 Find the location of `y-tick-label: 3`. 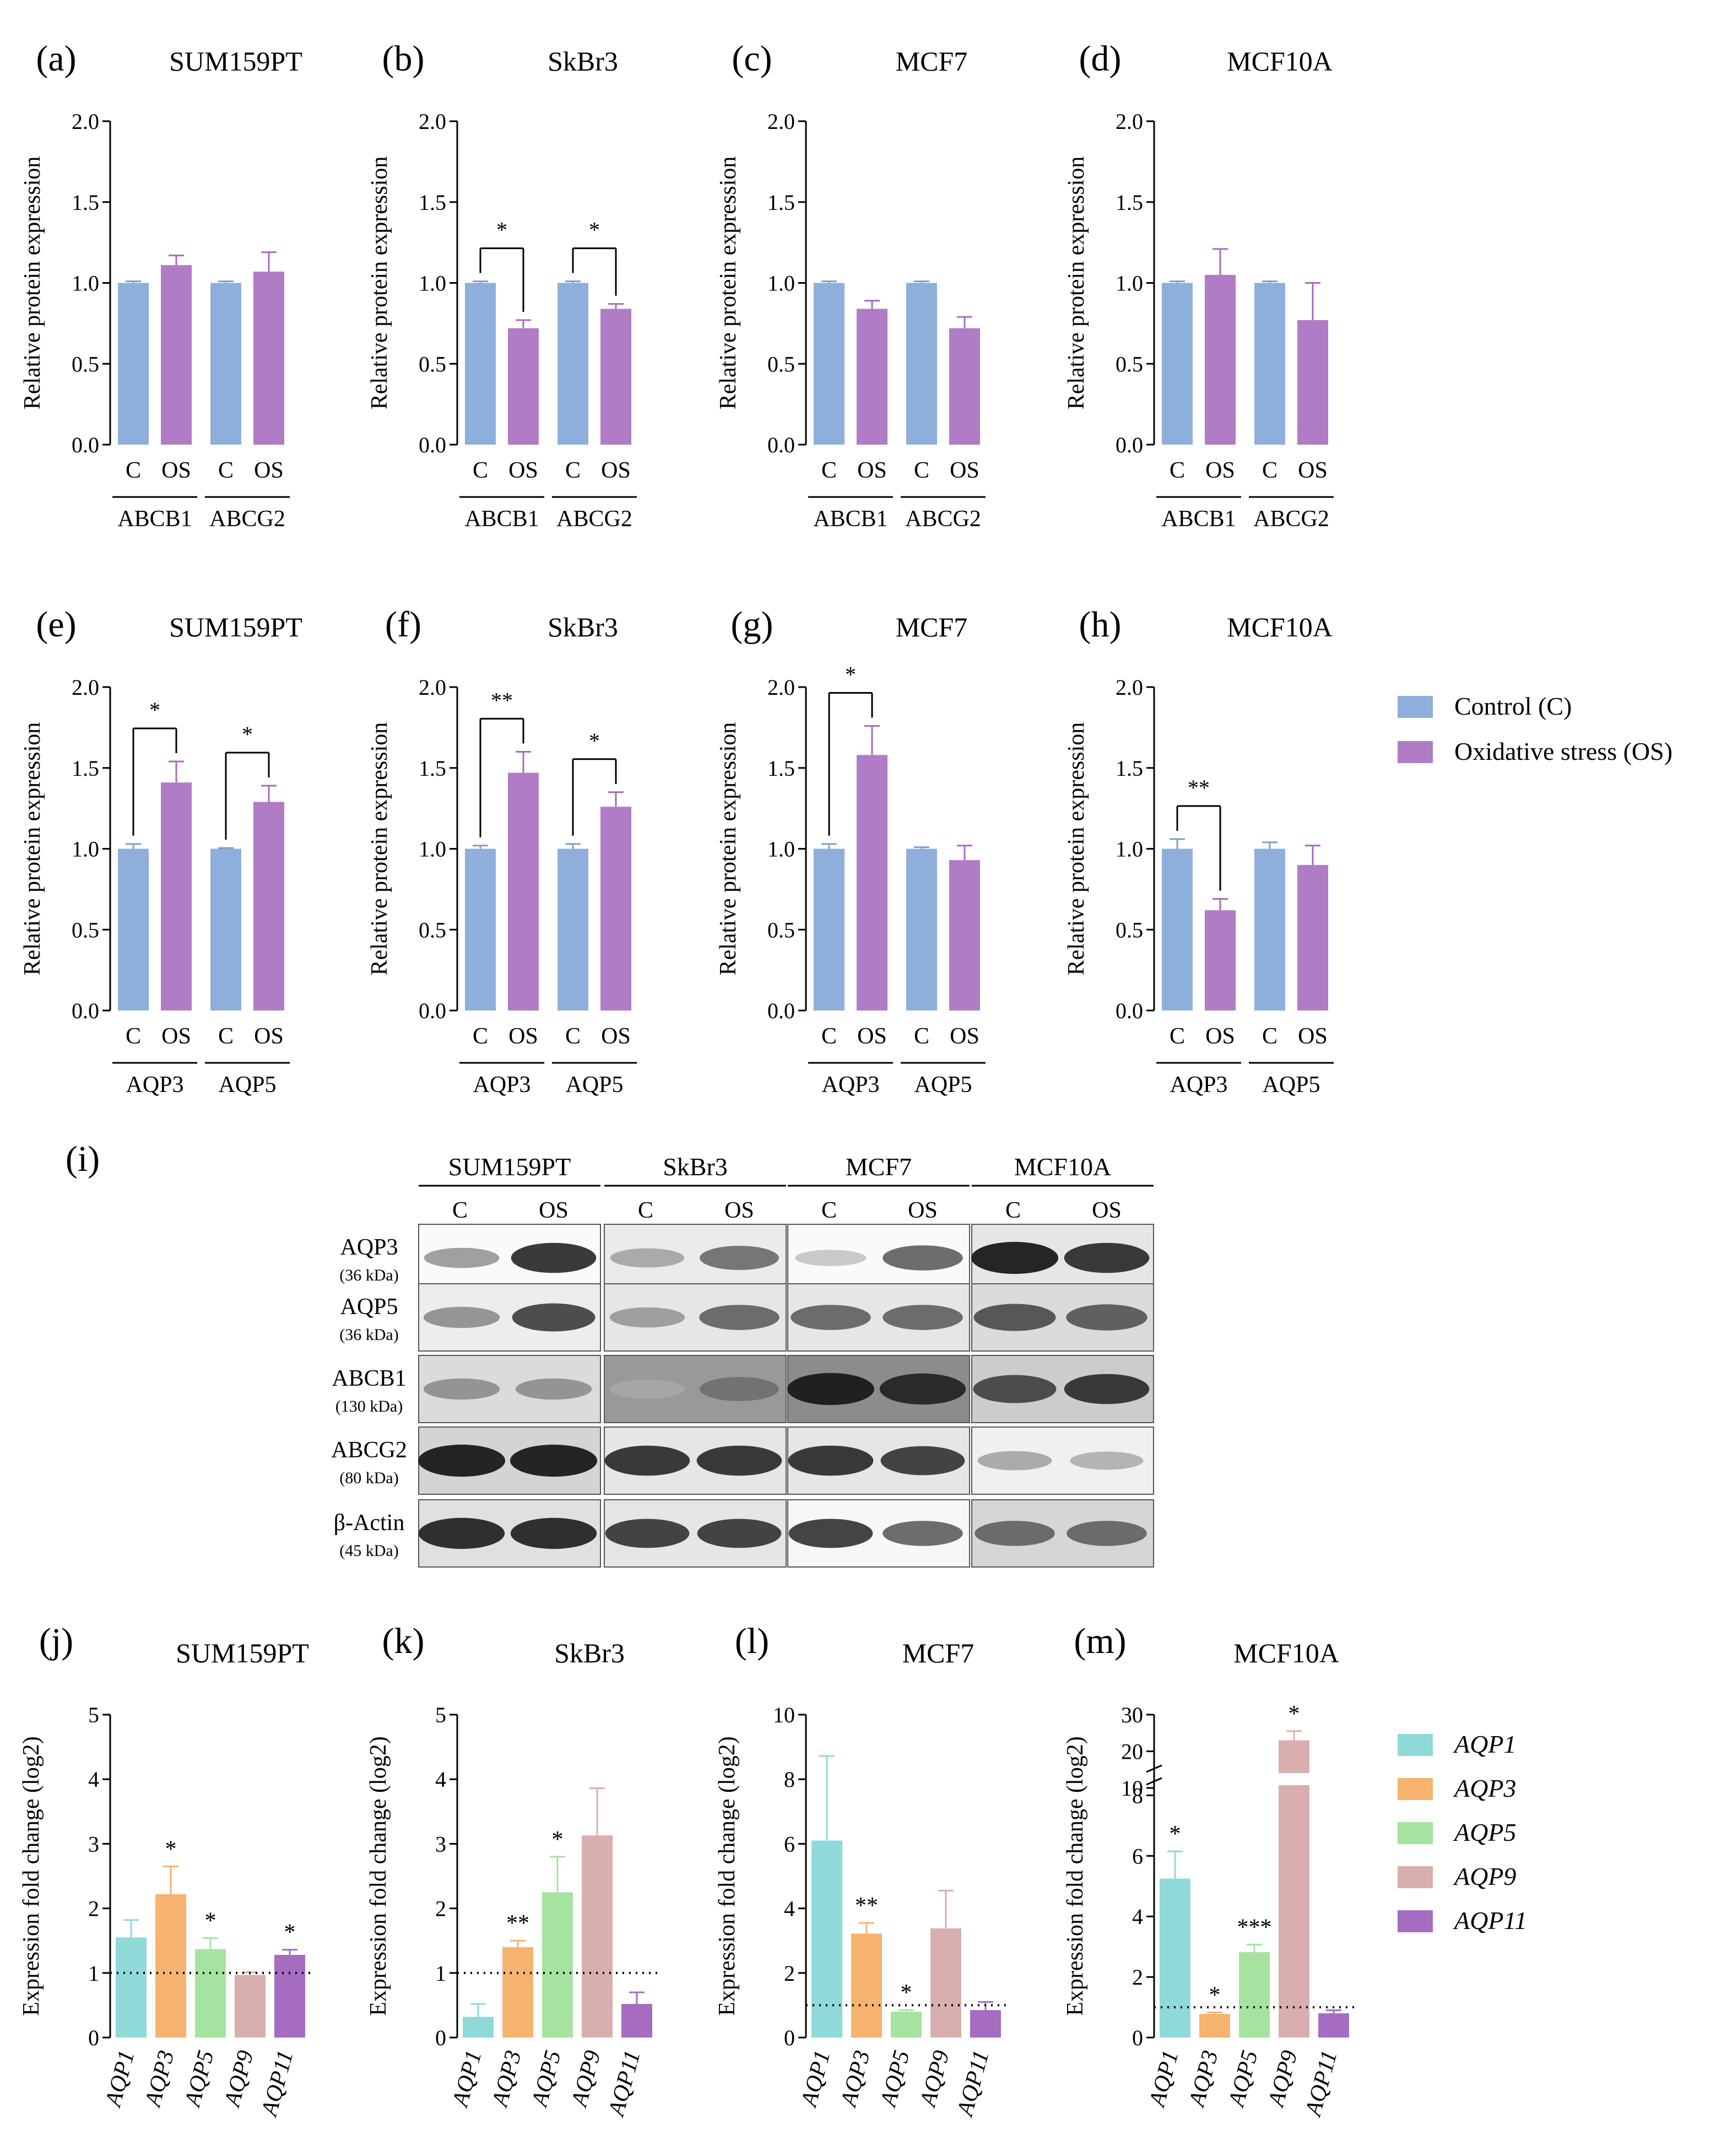

y-tick-label: 3 is located at coordinates (94, 1843).